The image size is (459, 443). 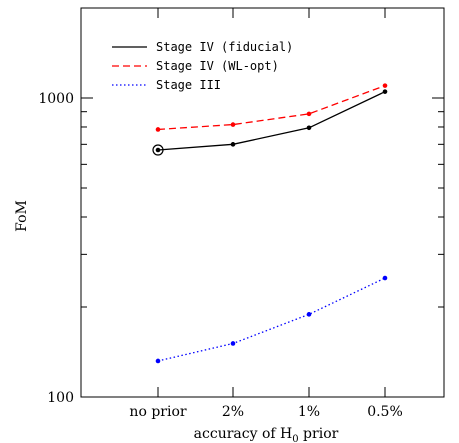 I want to click on y-tick-label-1000: 1000, so click(x=56, y=99).